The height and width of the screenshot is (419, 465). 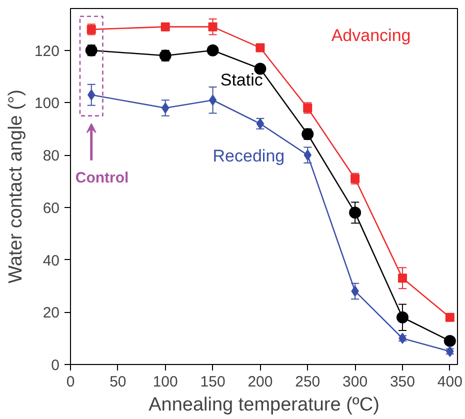 I want to click on y-tick-label: 100, so click(x=47, y=103).